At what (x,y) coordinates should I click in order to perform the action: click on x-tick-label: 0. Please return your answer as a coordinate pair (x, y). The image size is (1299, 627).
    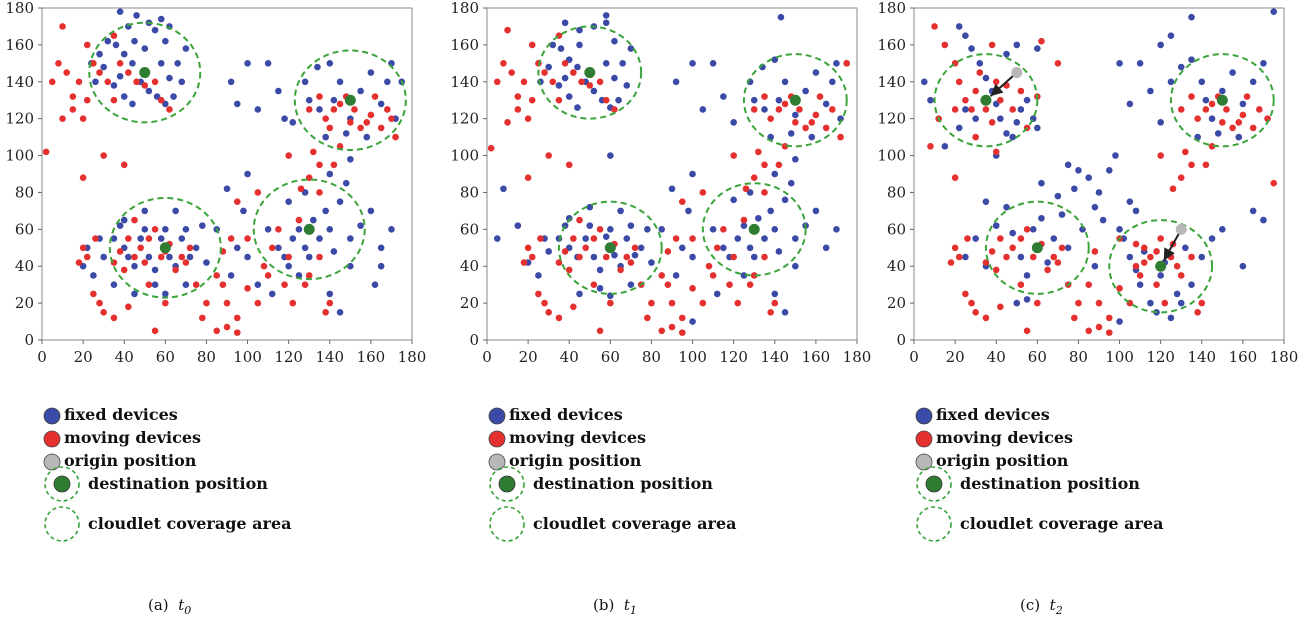
    Looking at the image, I should click on (487, 357).